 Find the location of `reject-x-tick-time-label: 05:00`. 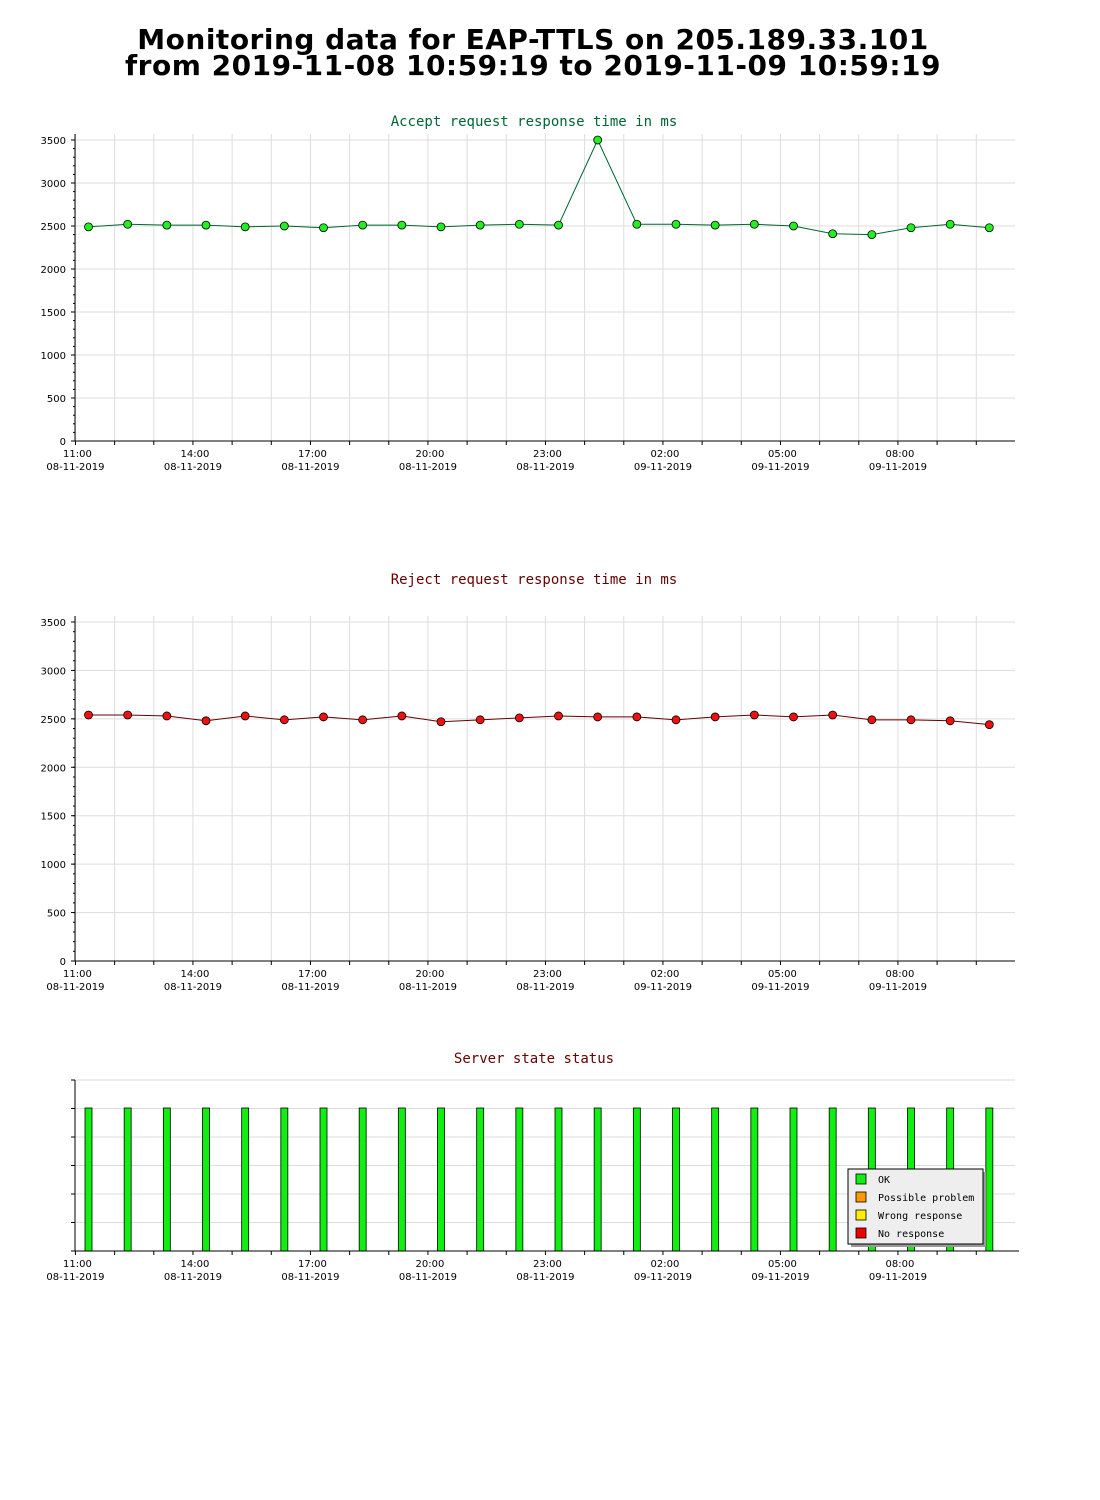

reject-x-tick-time-label: 05:00 is located at coordinates (782, 974).